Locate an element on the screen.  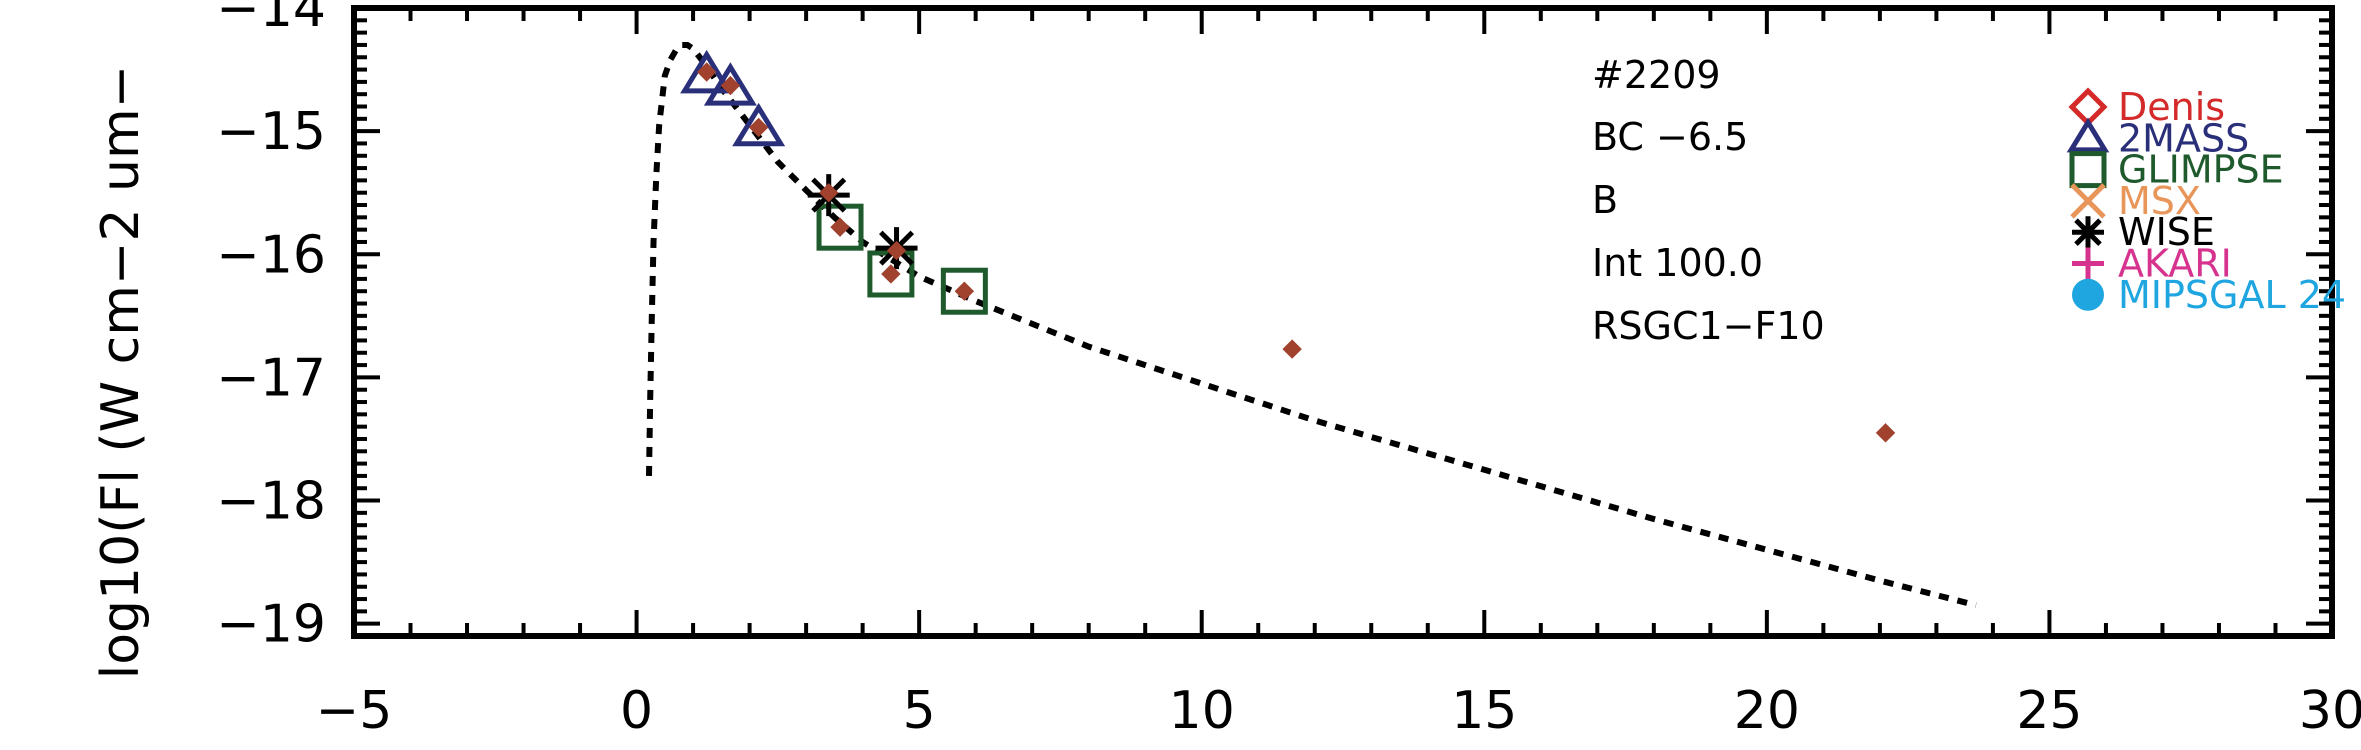
y-axis-label: log10(Fl (W cm−2 um− is located at coordinates (121, 372).